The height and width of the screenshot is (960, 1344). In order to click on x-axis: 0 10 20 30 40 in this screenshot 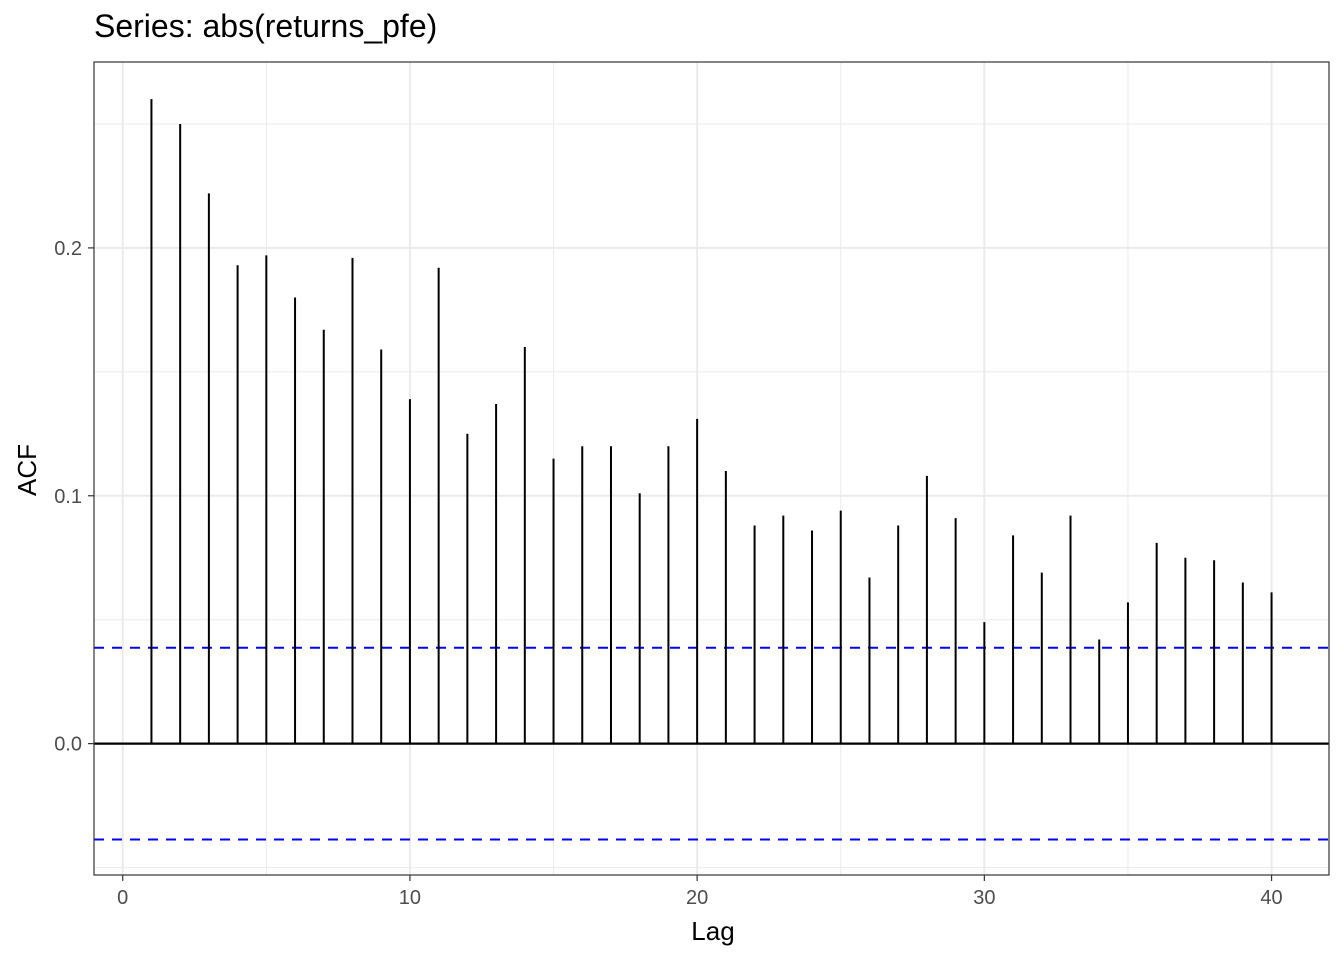, I will do `click(700, 892)`.